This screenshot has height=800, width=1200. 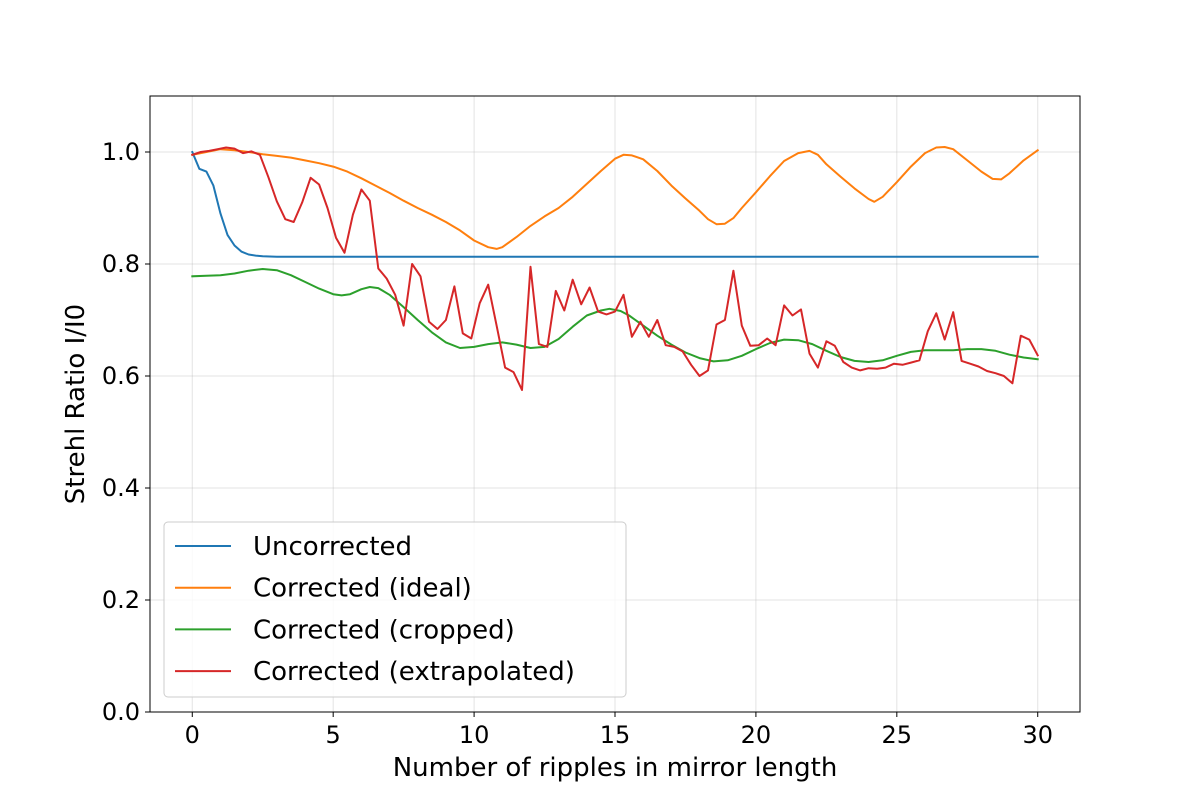 What do you see at coordinates (121, 488) in the screenshot?
I see `y-tick-label: 0.4` at bounding box center [121, 488].